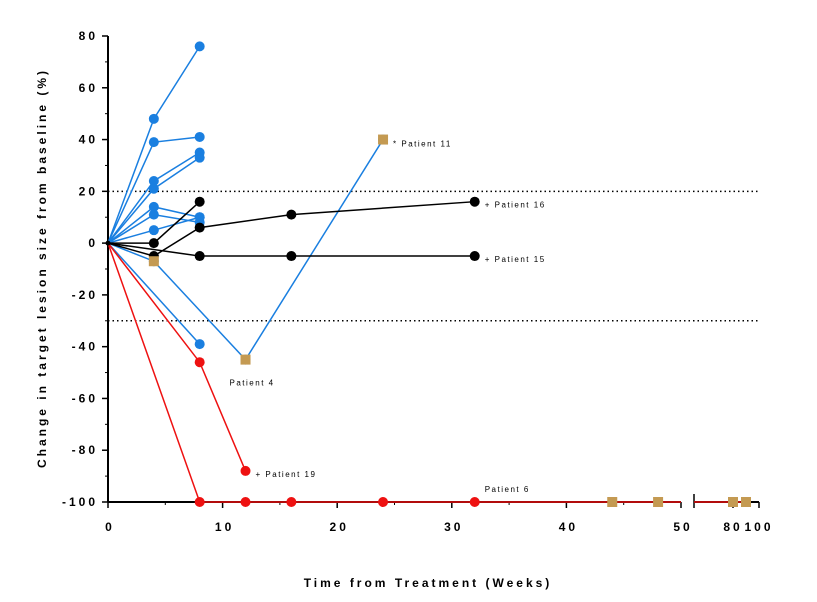  I want to click on y-tick-label-0: 80, so click(88, 36).